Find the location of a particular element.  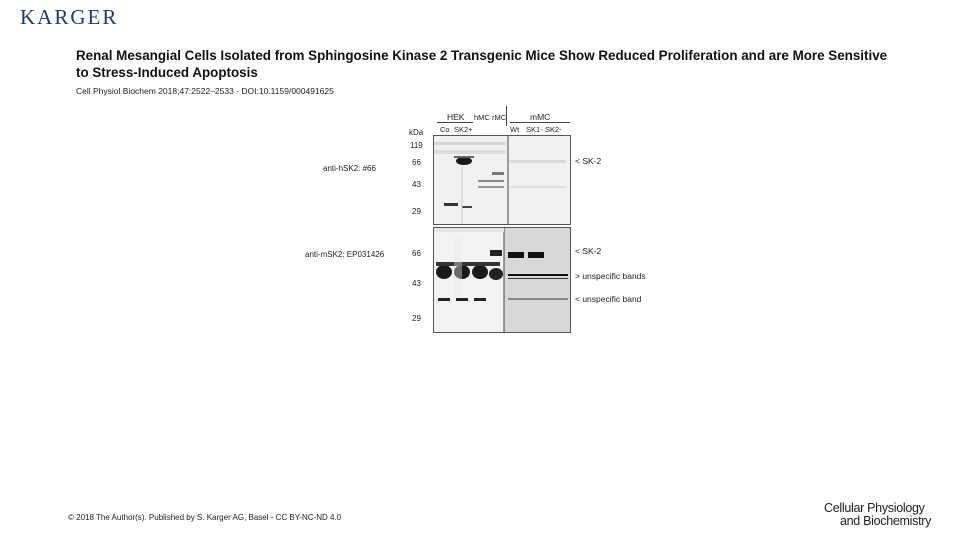

lane-label-co: Co is located at coordinates (445, 129).